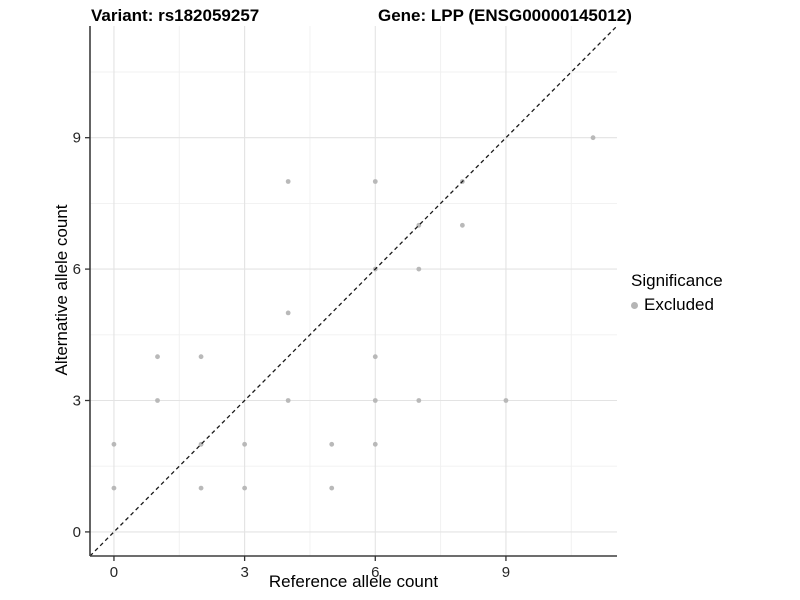 This screenshot has width=800, height=600. I want to click on x-tick-label: 9, so click(506, 572).